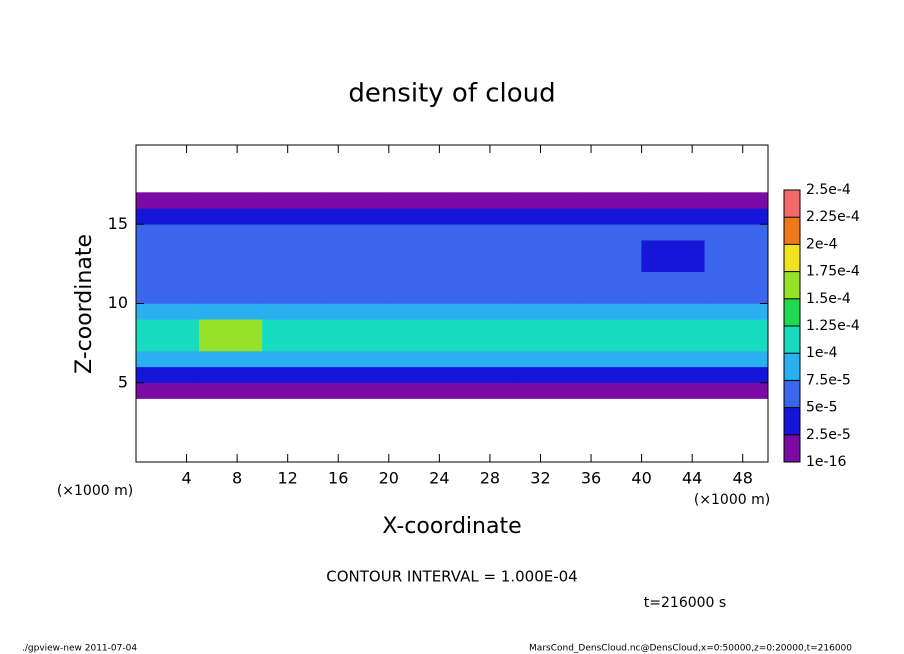  Describe the element at coordinates (822, 244) in the screenshot. I see `colorbar-label: 2e-4` at that location.